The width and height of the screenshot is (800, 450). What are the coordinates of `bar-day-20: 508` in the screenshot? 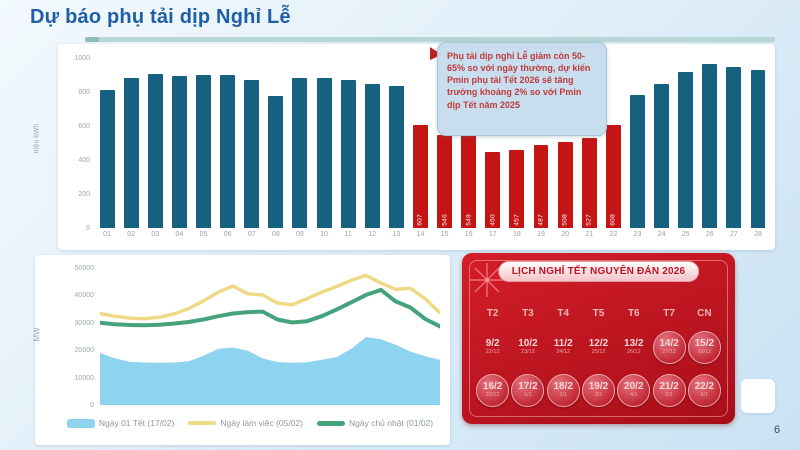 It's located at (565, 184).